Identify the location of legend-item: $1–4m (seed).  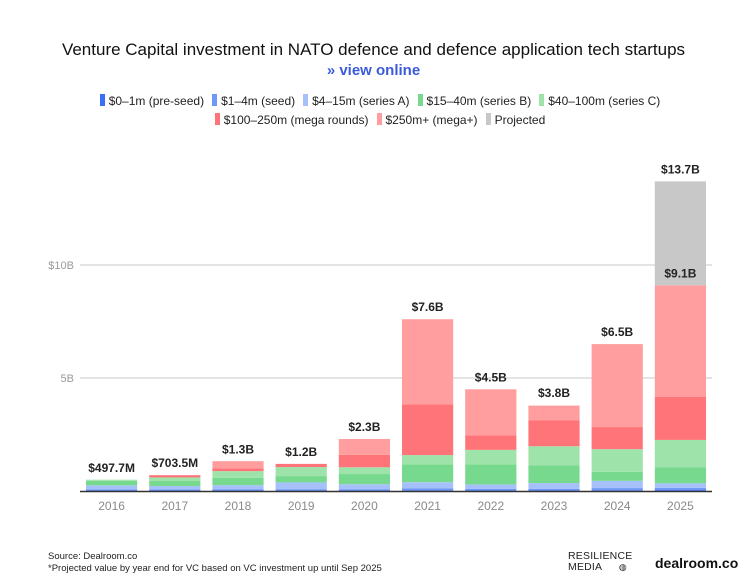
(253, 101).